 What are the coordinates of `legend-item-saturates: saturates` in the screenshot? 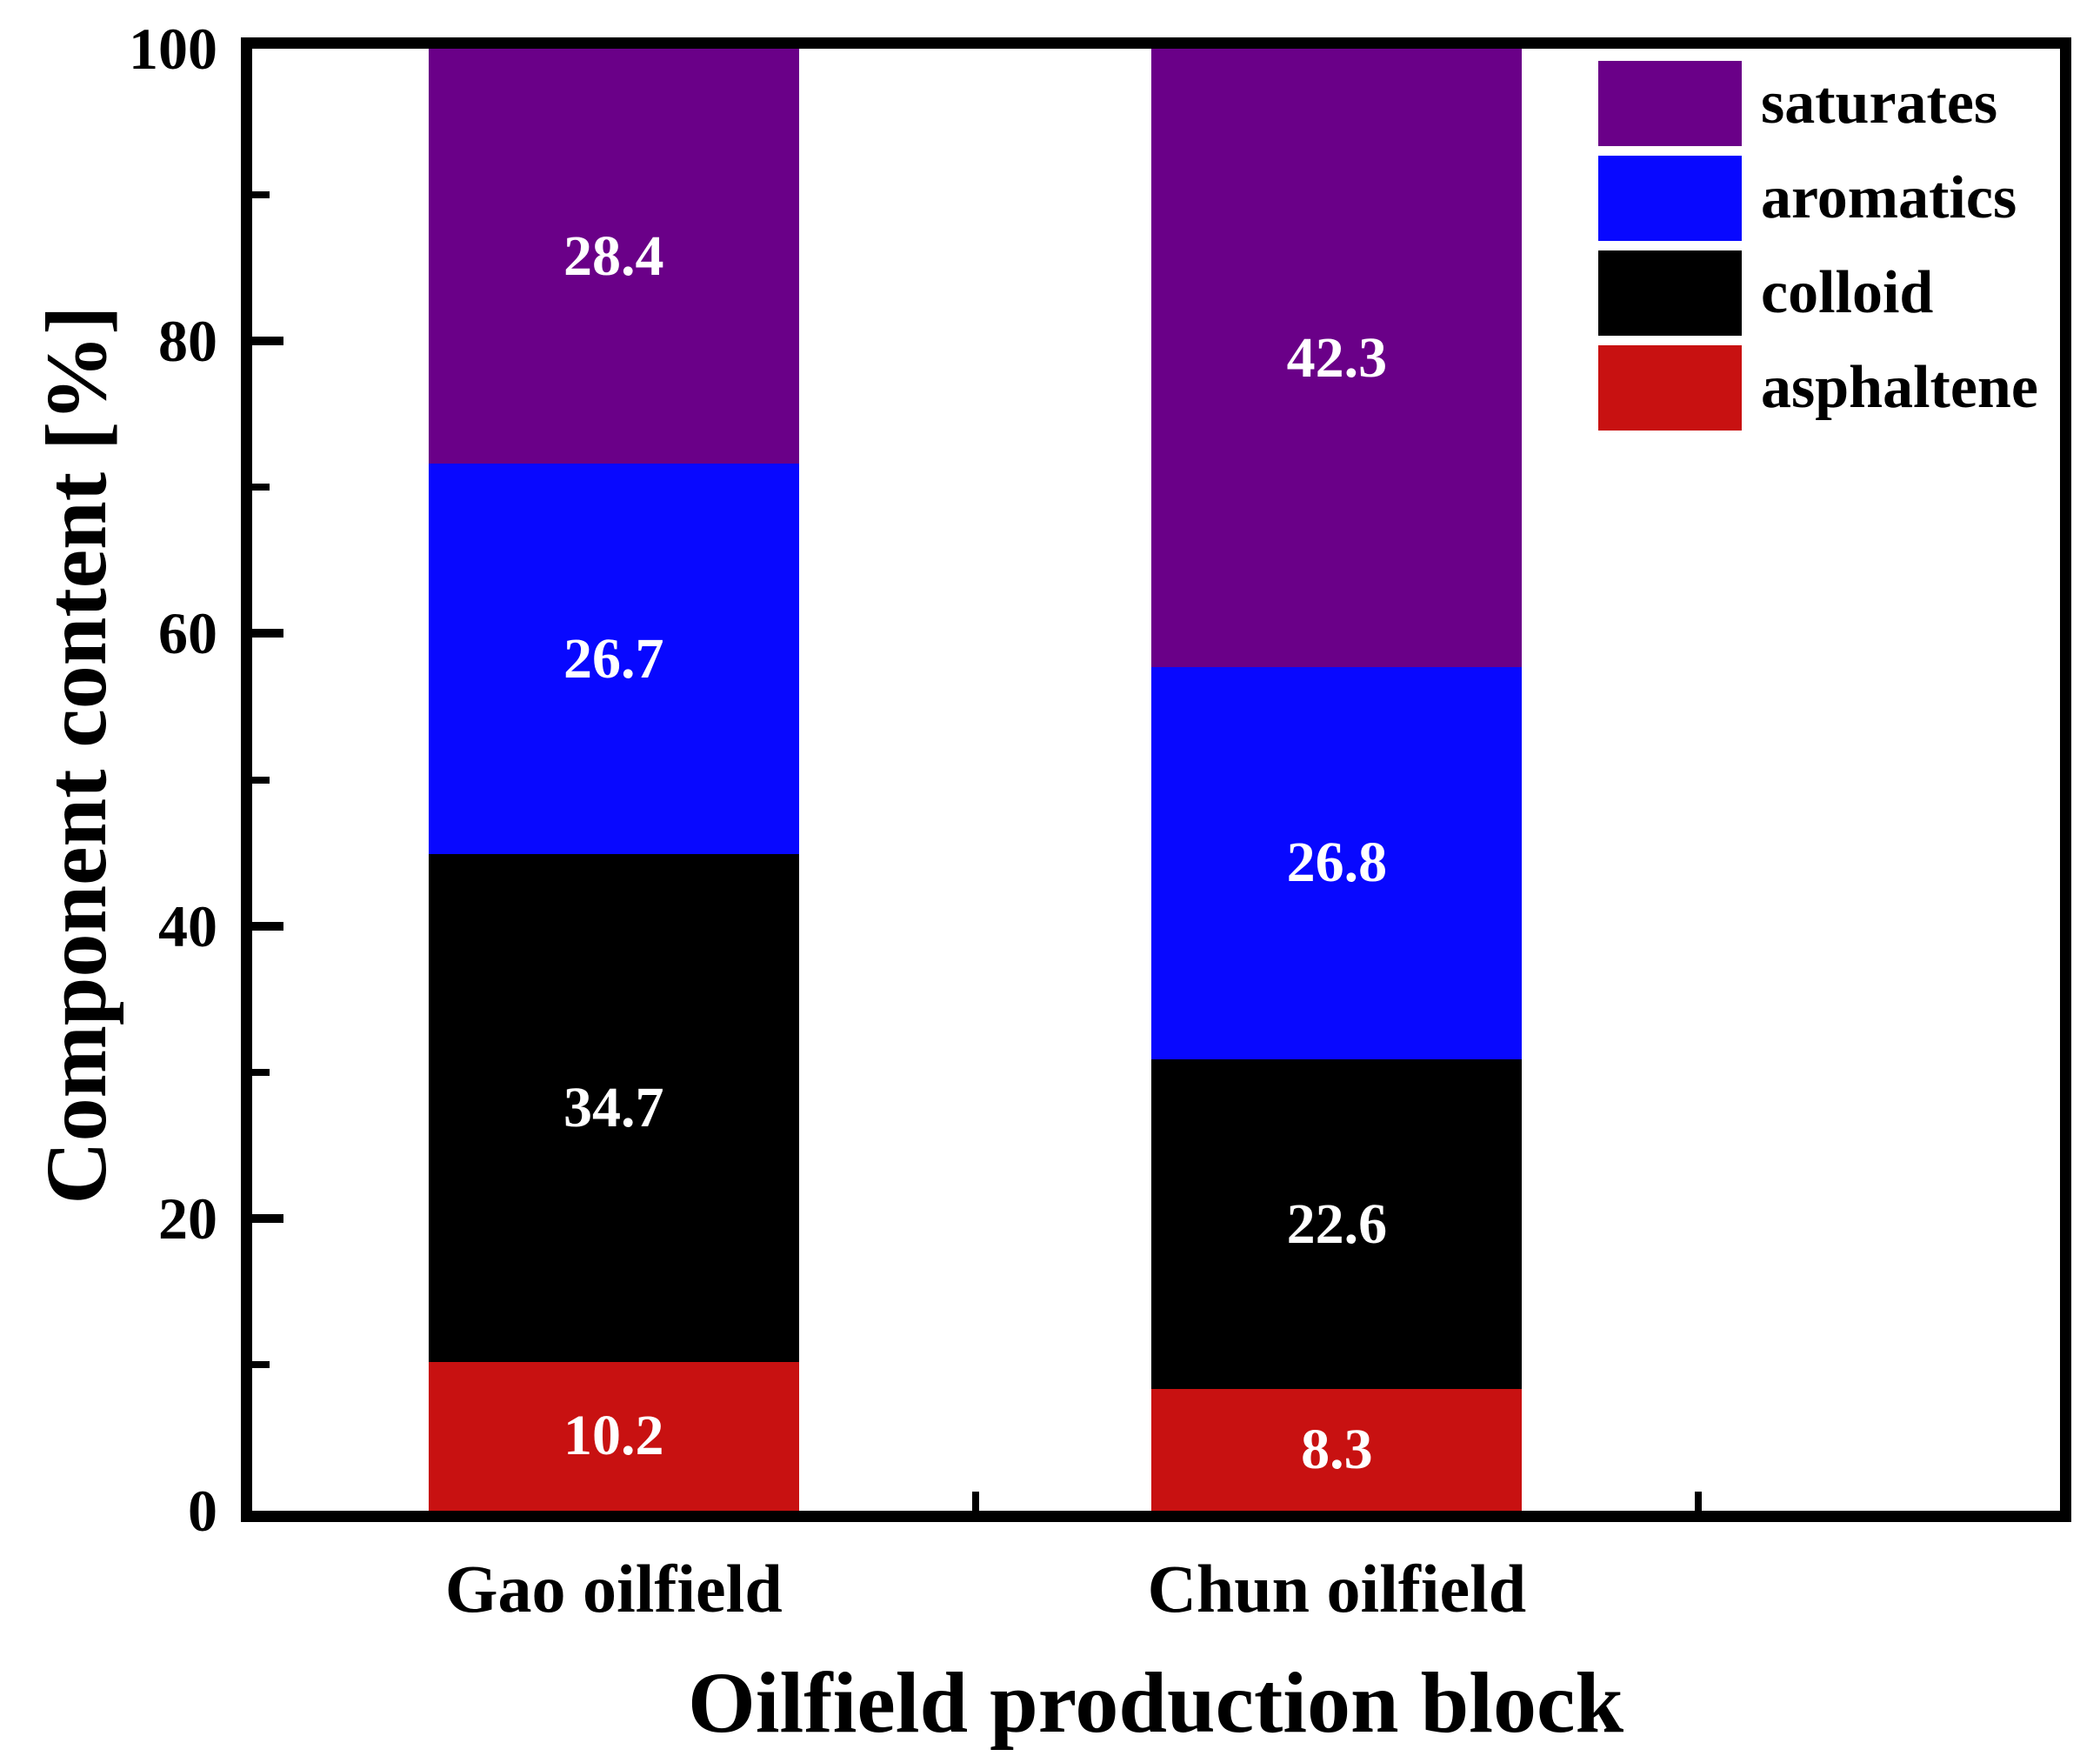 It's located at (1818, 103).